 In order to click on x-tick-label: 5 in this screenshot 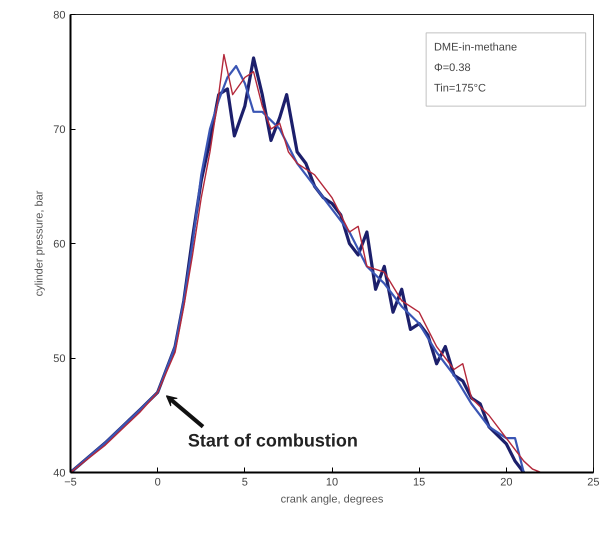, I will do `click(245, 482)`.